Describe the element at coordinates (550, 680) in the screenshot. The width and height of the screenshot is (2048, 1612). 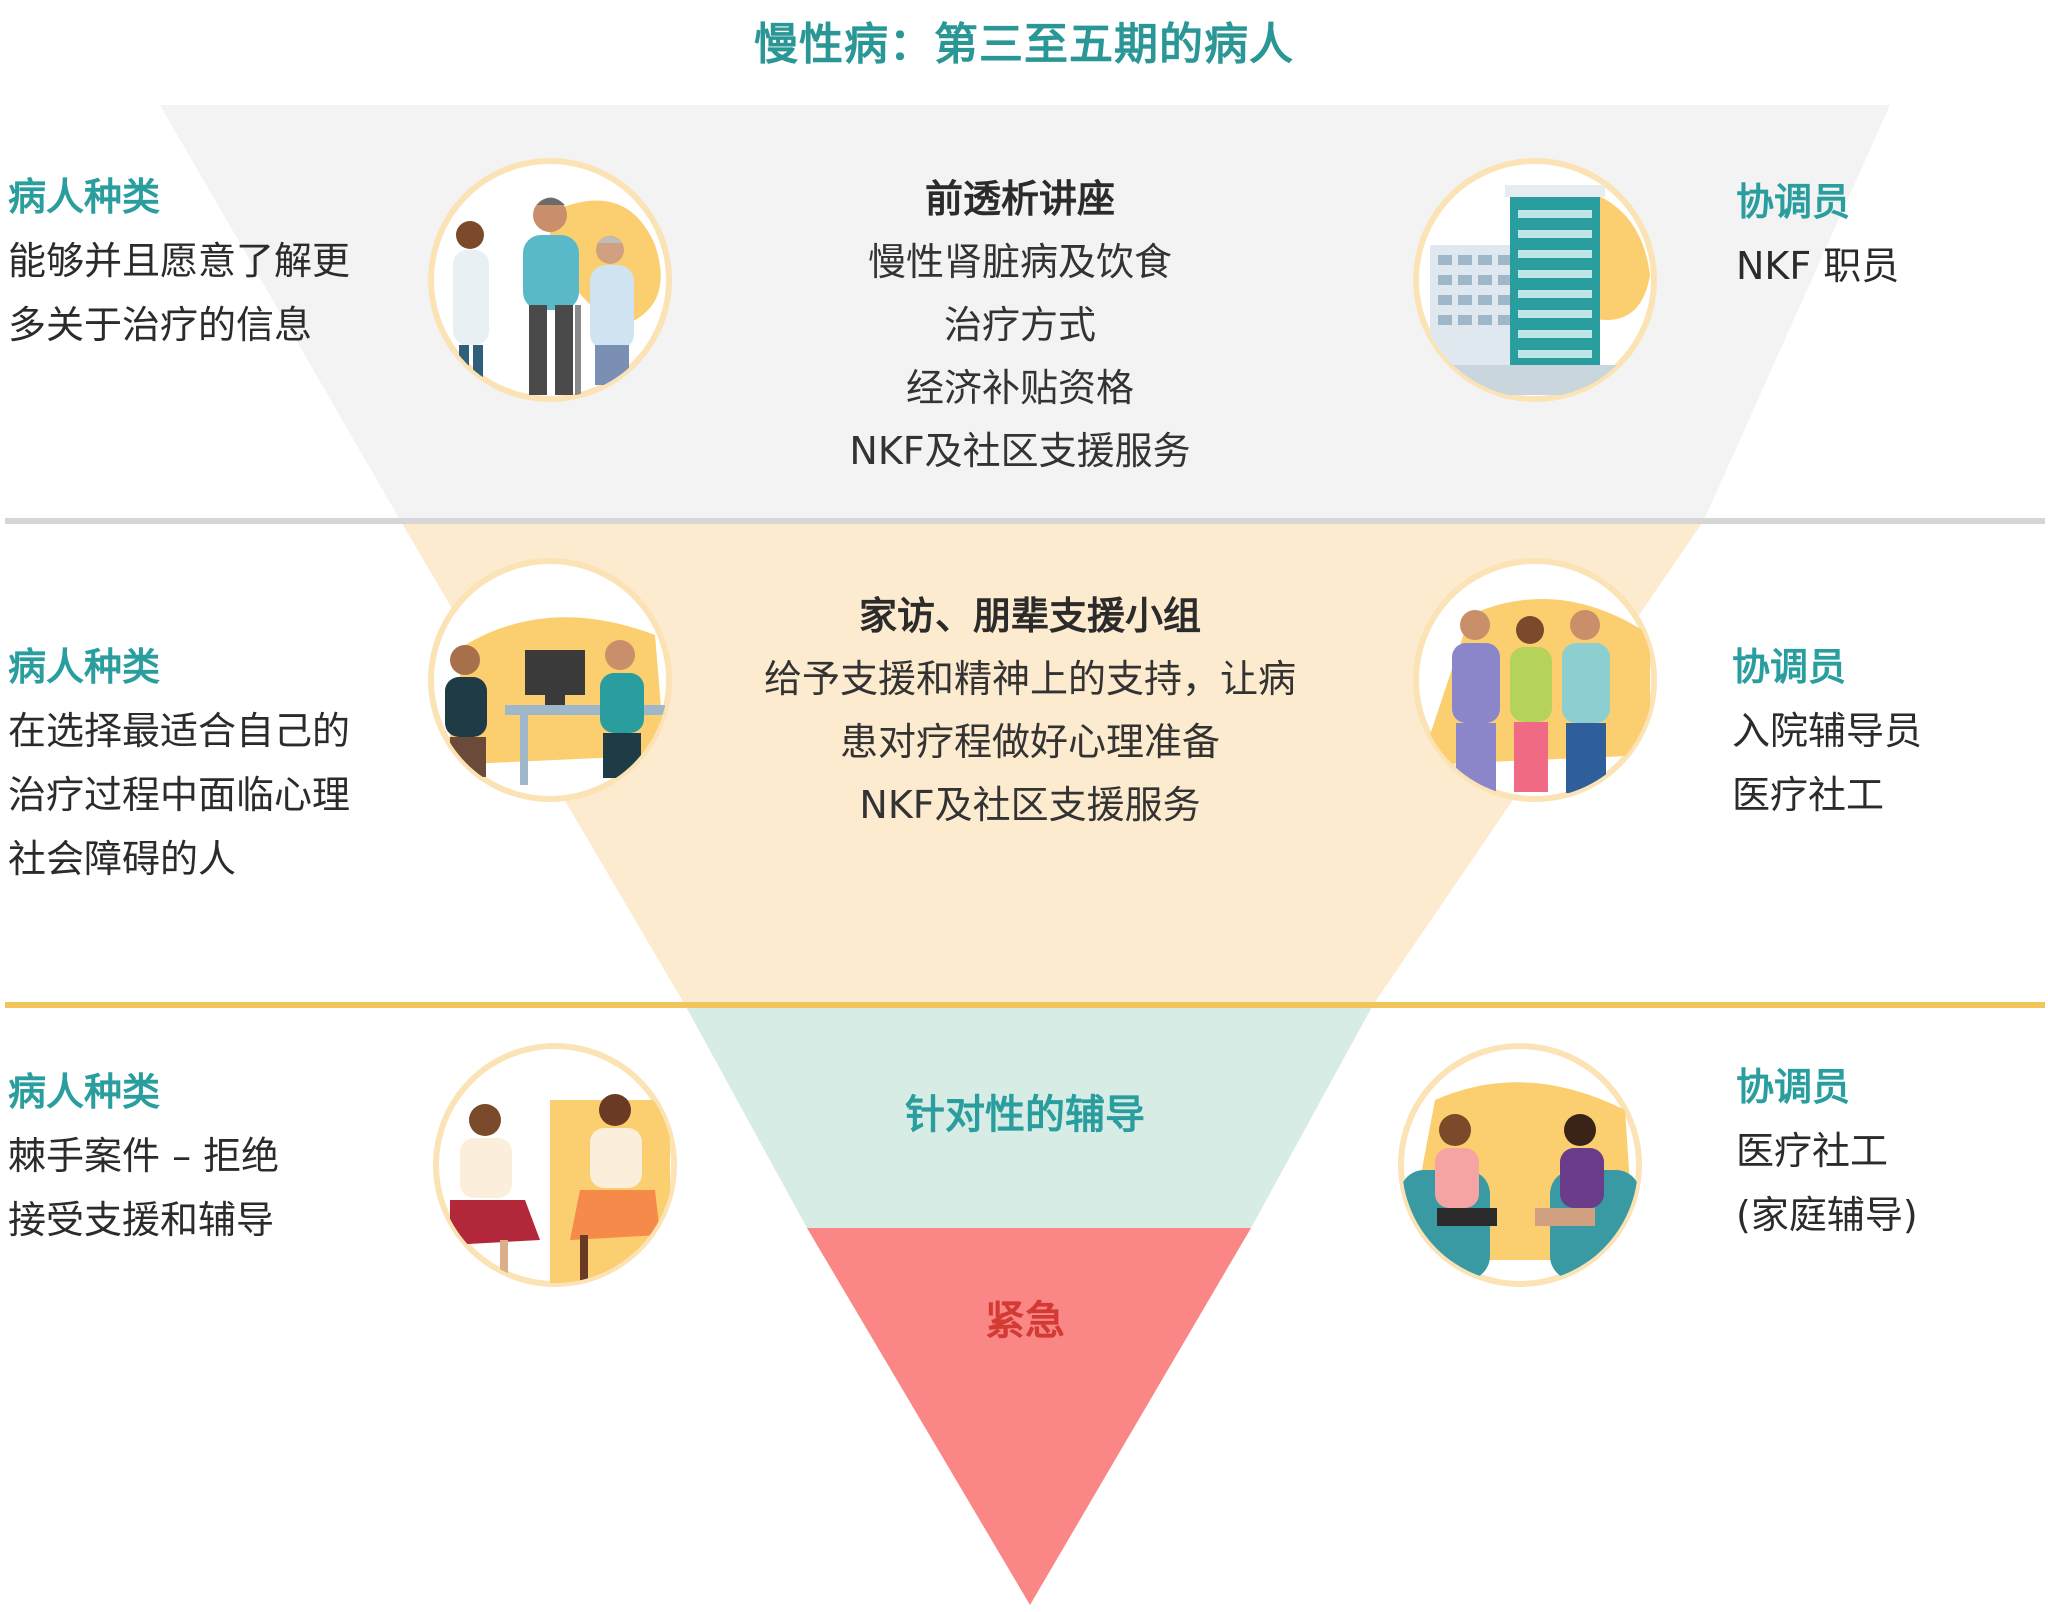
I see `counseling-desk-icon` at that location.